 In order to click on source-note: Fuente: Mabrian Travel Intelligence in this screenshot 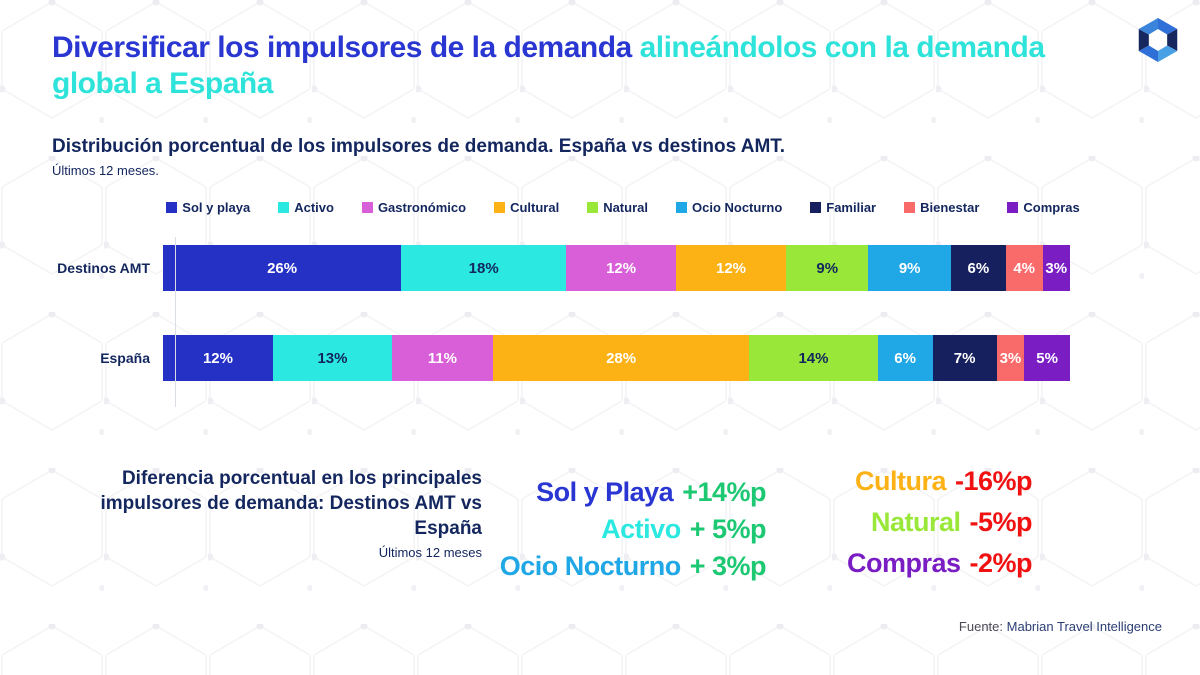, I will do `click(1060, 626)`.